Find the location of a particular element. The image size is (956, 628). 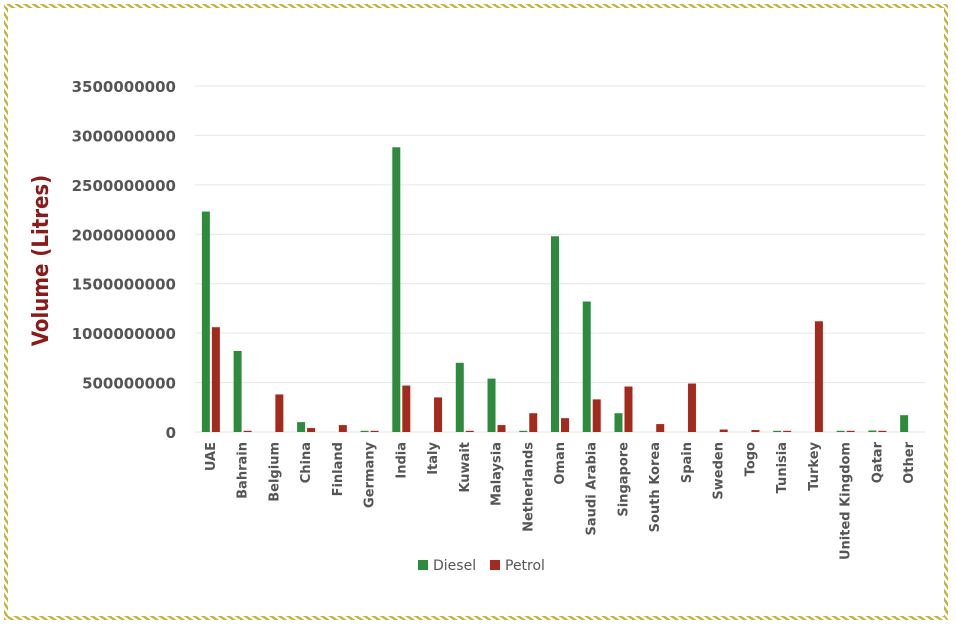

legend: Diesel Petrol is located at coordinates (481, 566).